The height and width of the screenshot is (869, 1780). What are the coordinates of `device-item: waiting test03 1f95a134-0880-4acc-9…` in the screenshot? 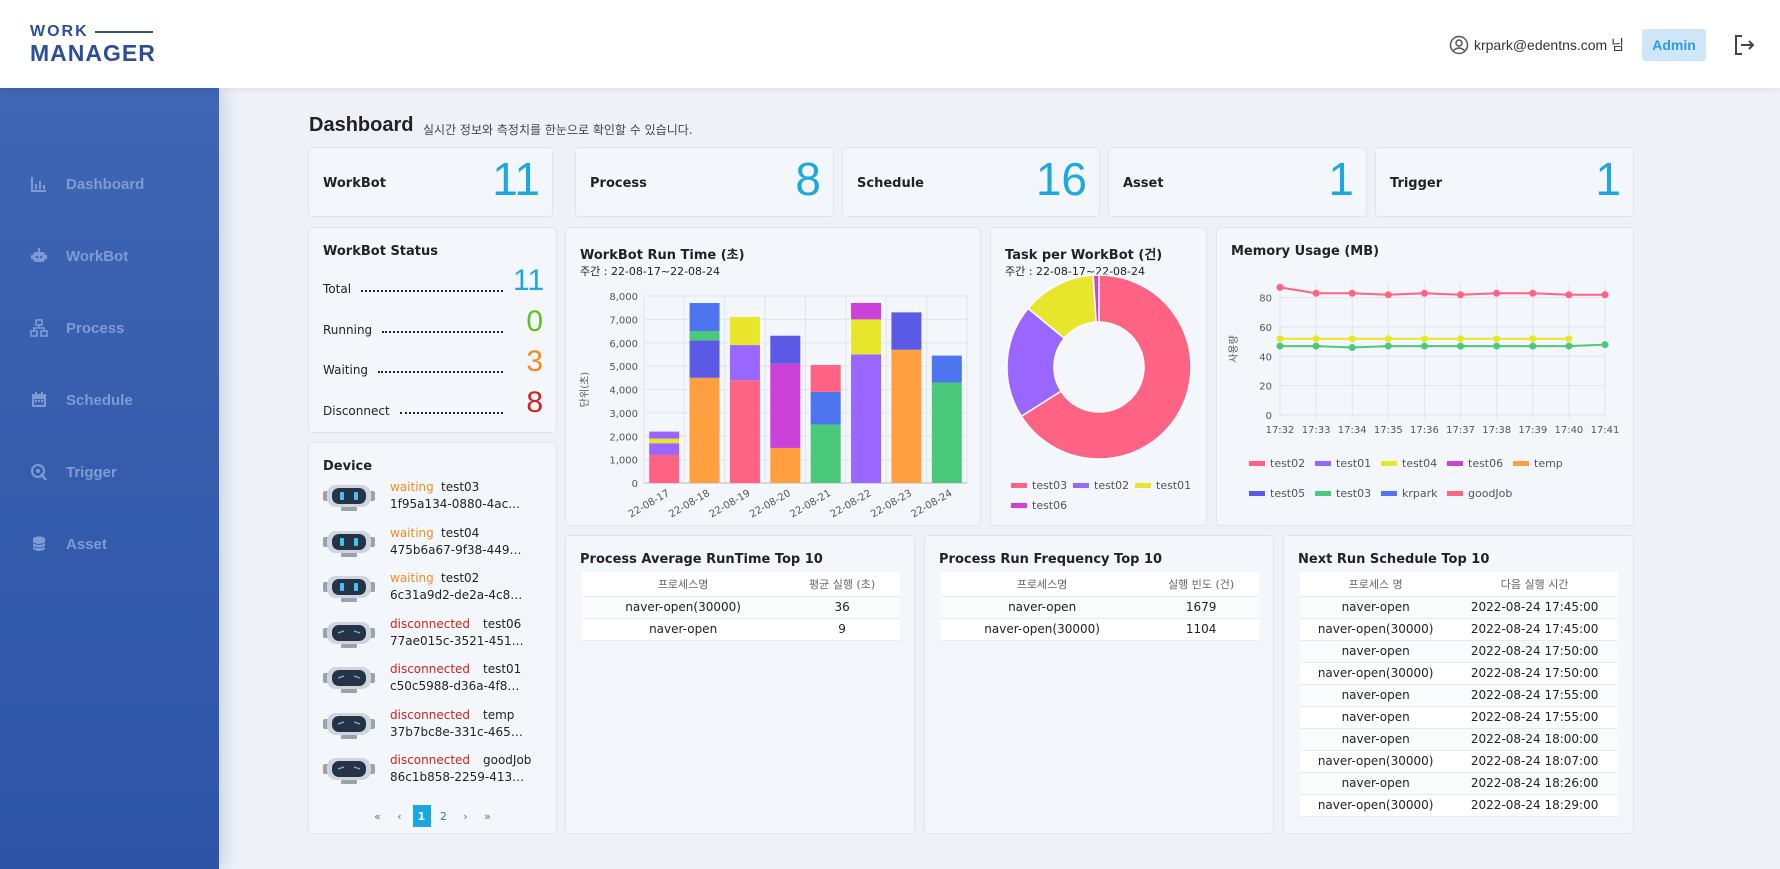 It's located at (433, 498).